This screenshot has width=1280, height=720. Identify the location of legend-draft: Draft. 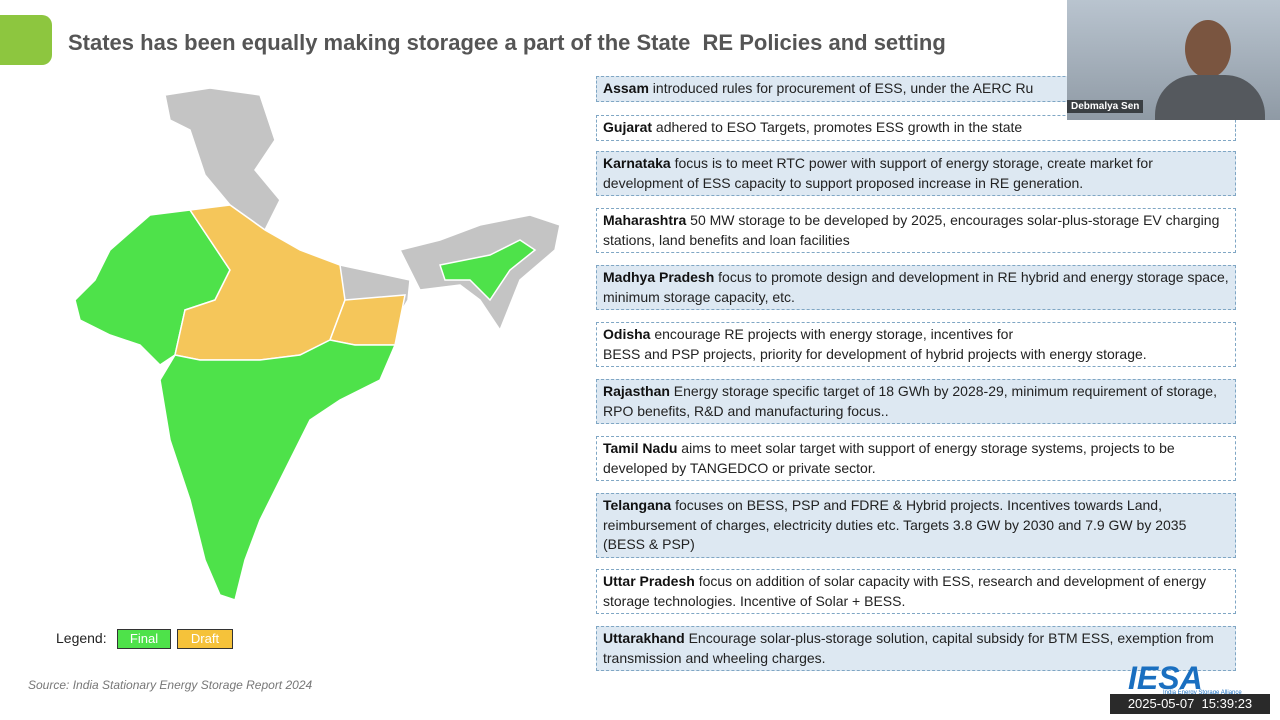
(205, 639).